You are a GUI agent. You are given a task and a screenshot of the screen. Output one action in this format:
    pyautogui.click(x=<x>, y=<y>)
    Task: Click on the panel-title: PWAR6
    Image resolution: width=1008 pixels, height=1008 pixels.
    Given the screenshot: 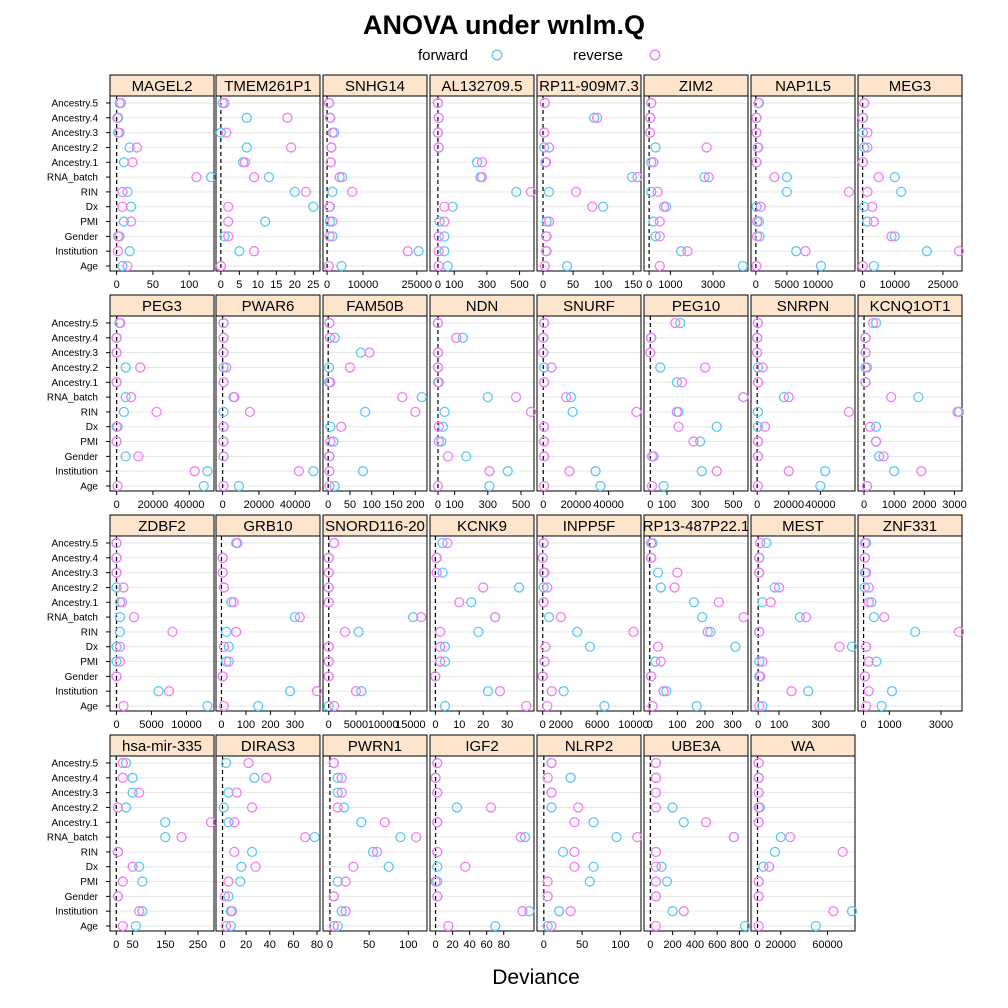 What is the action you would take?
    pyautogui.click(x=268, y=306)
    